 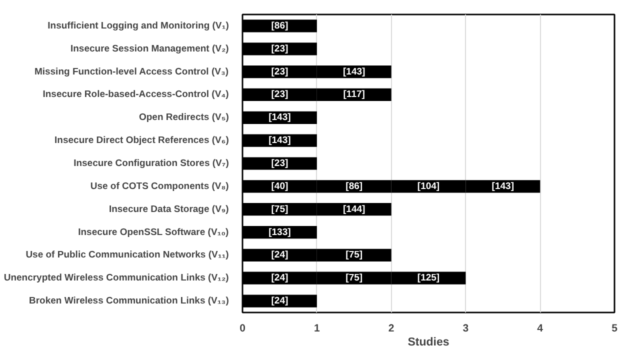 What do you see at coordinates (465, 328) in the screenshot?
I see `x-tick-label: 3` at bounding box center [465, 328].